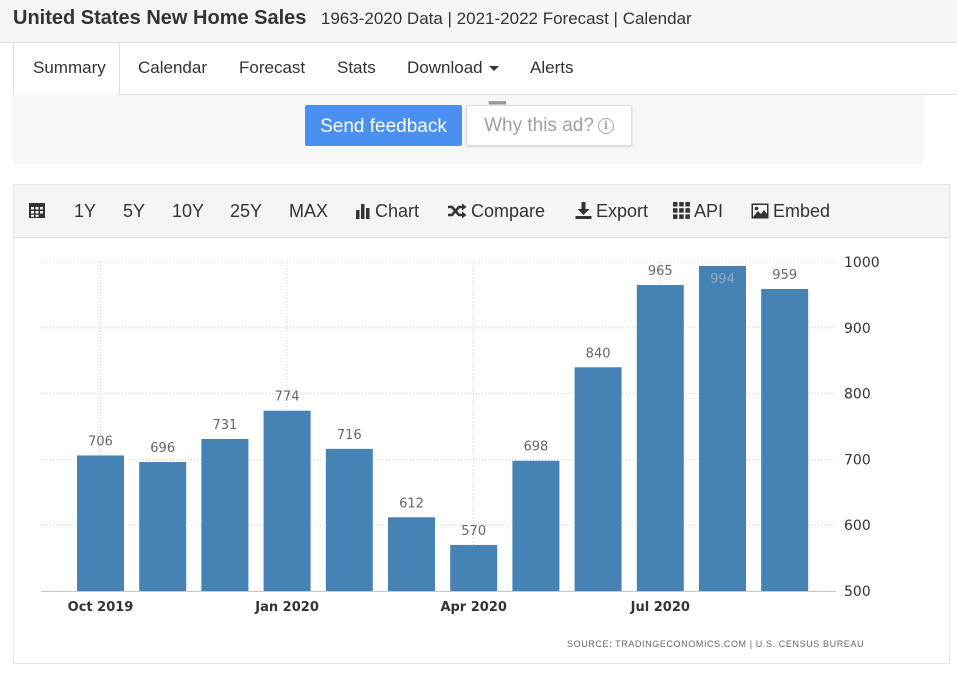  I want to click on ad-ghost-text: ▔▔ ▁, so click(475, 100).